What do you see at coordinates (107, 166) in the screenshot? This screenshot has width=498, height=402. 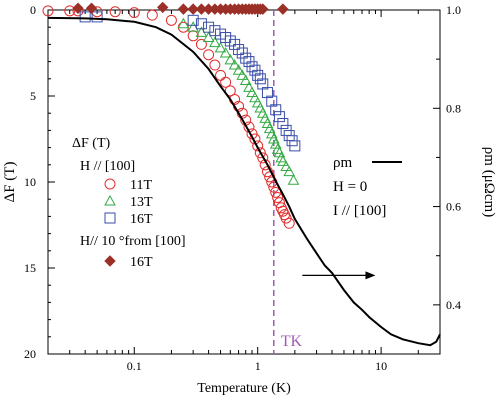 I see `legend-title-line2: H // [100]` at bounding box center [107, 166].